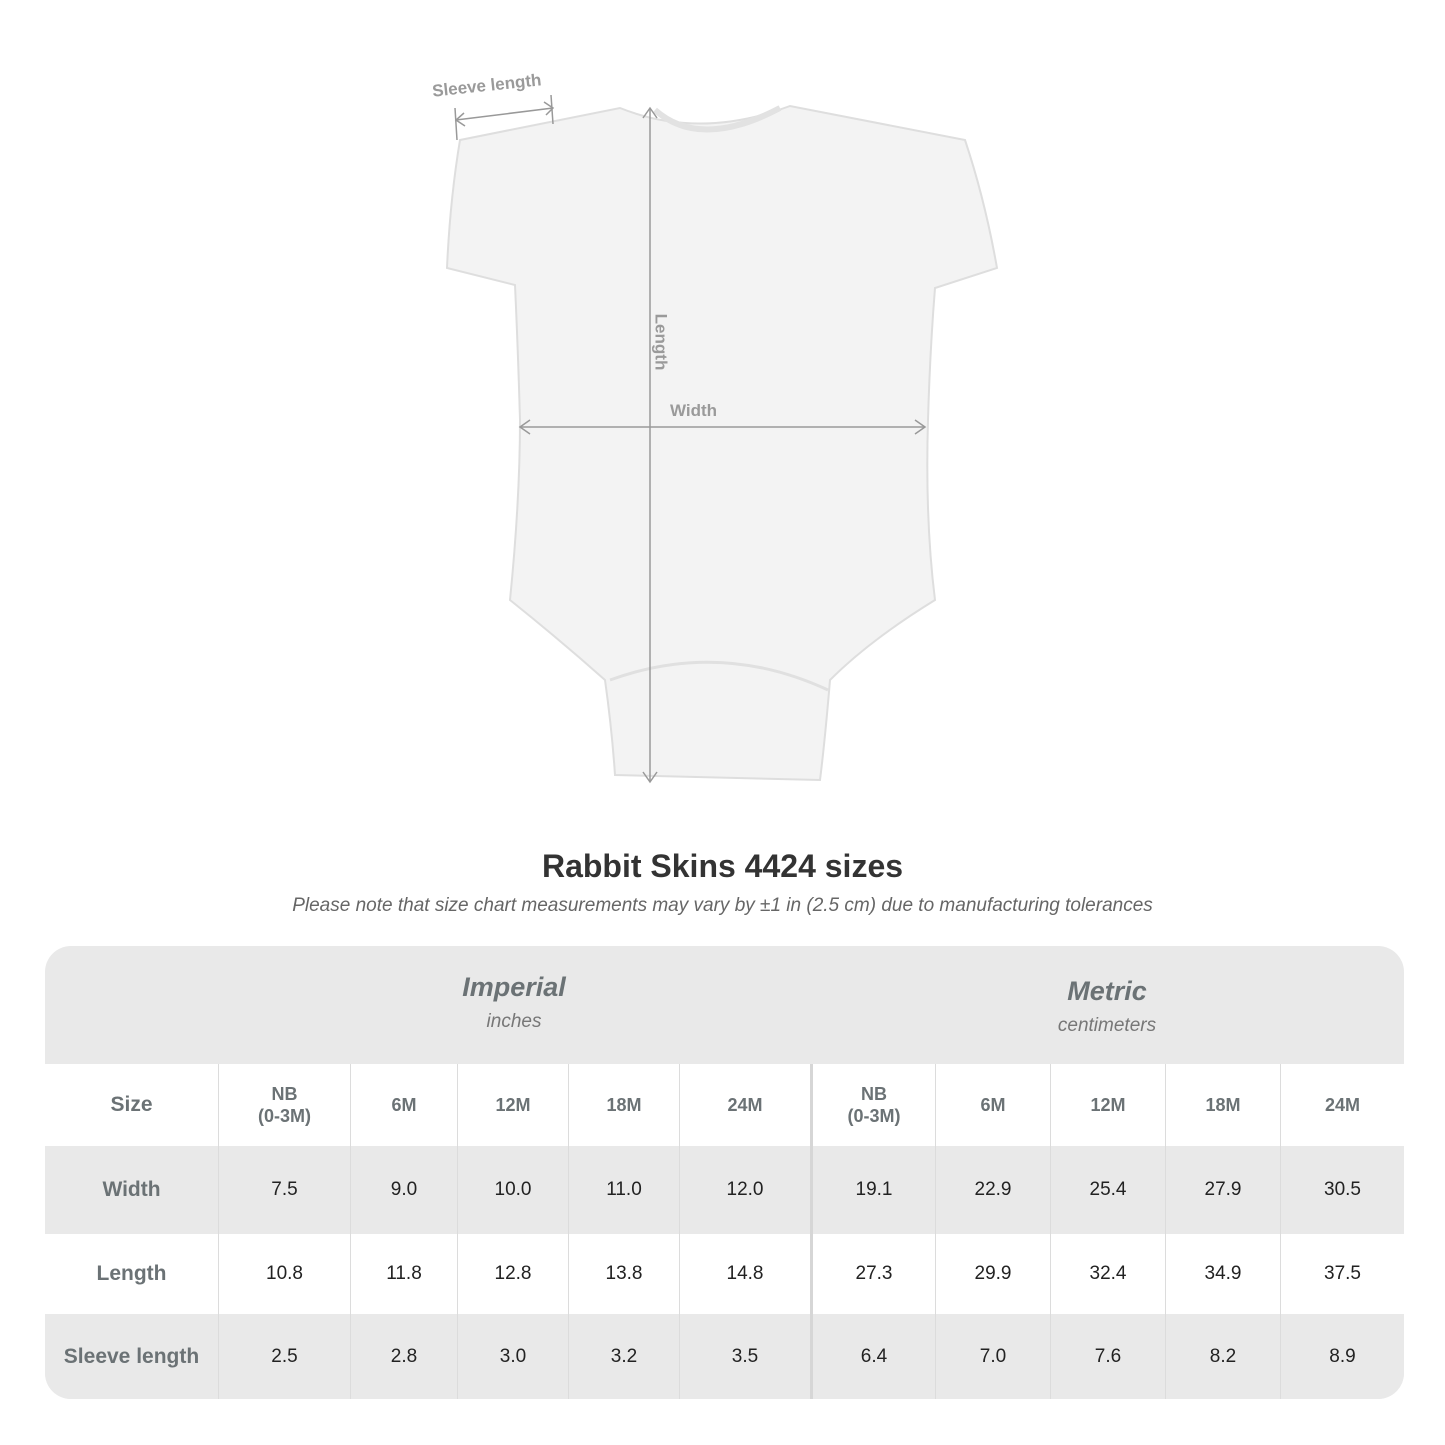 This screenshot has width=1445, height=1445. I want to click on length-arrow, so click(650, 445).